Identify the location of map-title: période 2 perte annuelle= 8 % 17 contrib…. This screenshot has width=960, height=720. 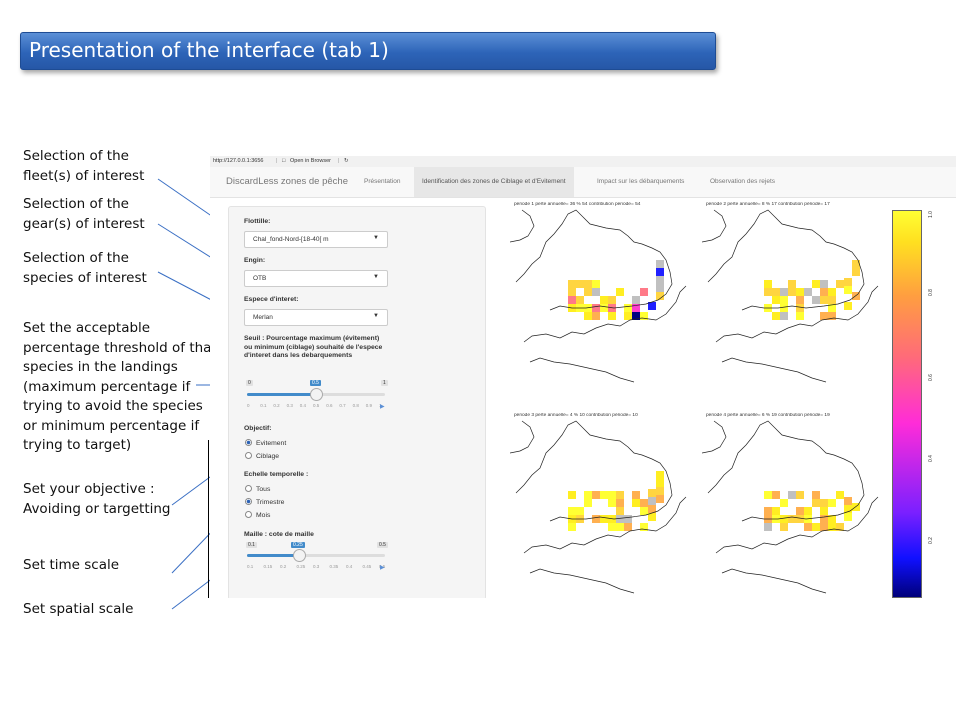
(768, 204).